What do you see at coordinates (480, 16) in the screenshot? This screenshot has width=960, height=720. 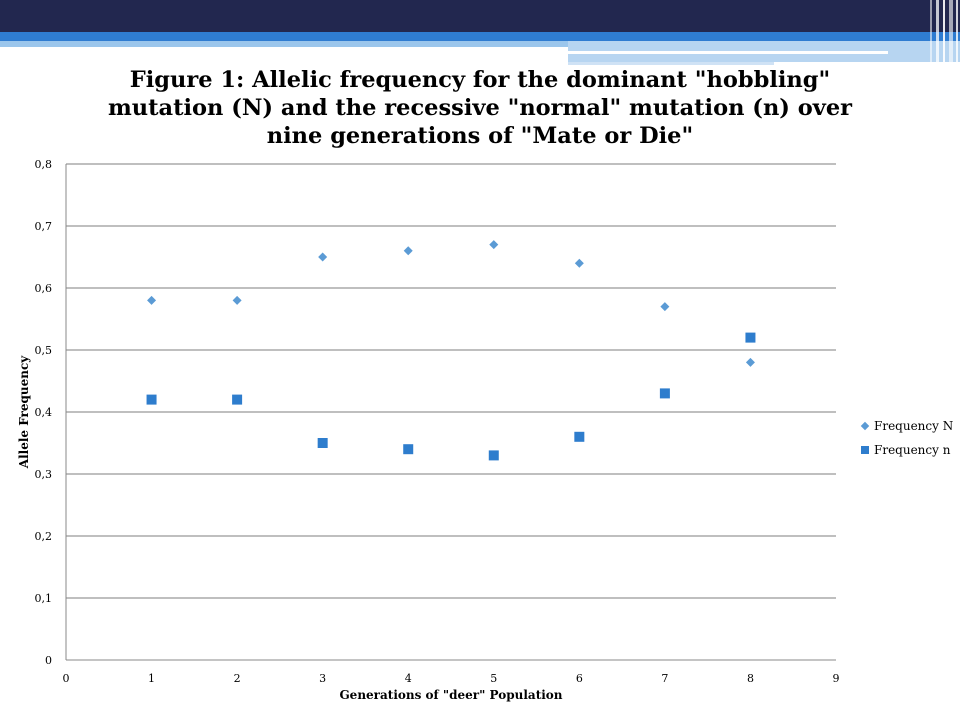 I see `header-band` at bounding box center [480, 16].